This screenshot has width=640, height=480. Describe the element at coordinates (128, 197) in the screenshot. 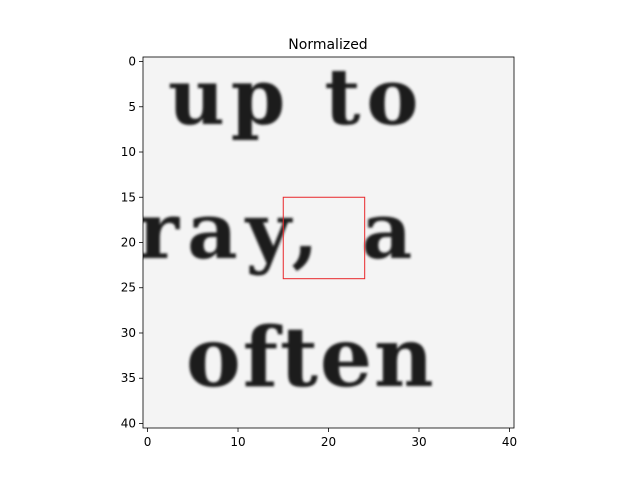

I see `y-tick-label: 15` at that location.